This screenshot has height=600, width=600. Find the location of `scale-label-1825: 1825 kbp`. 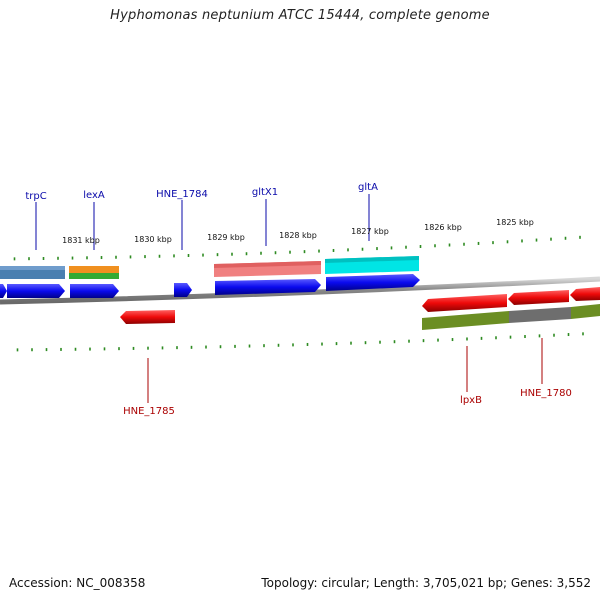

scale-label-1825: 1825 kbp is located at coordinates (515, 222).